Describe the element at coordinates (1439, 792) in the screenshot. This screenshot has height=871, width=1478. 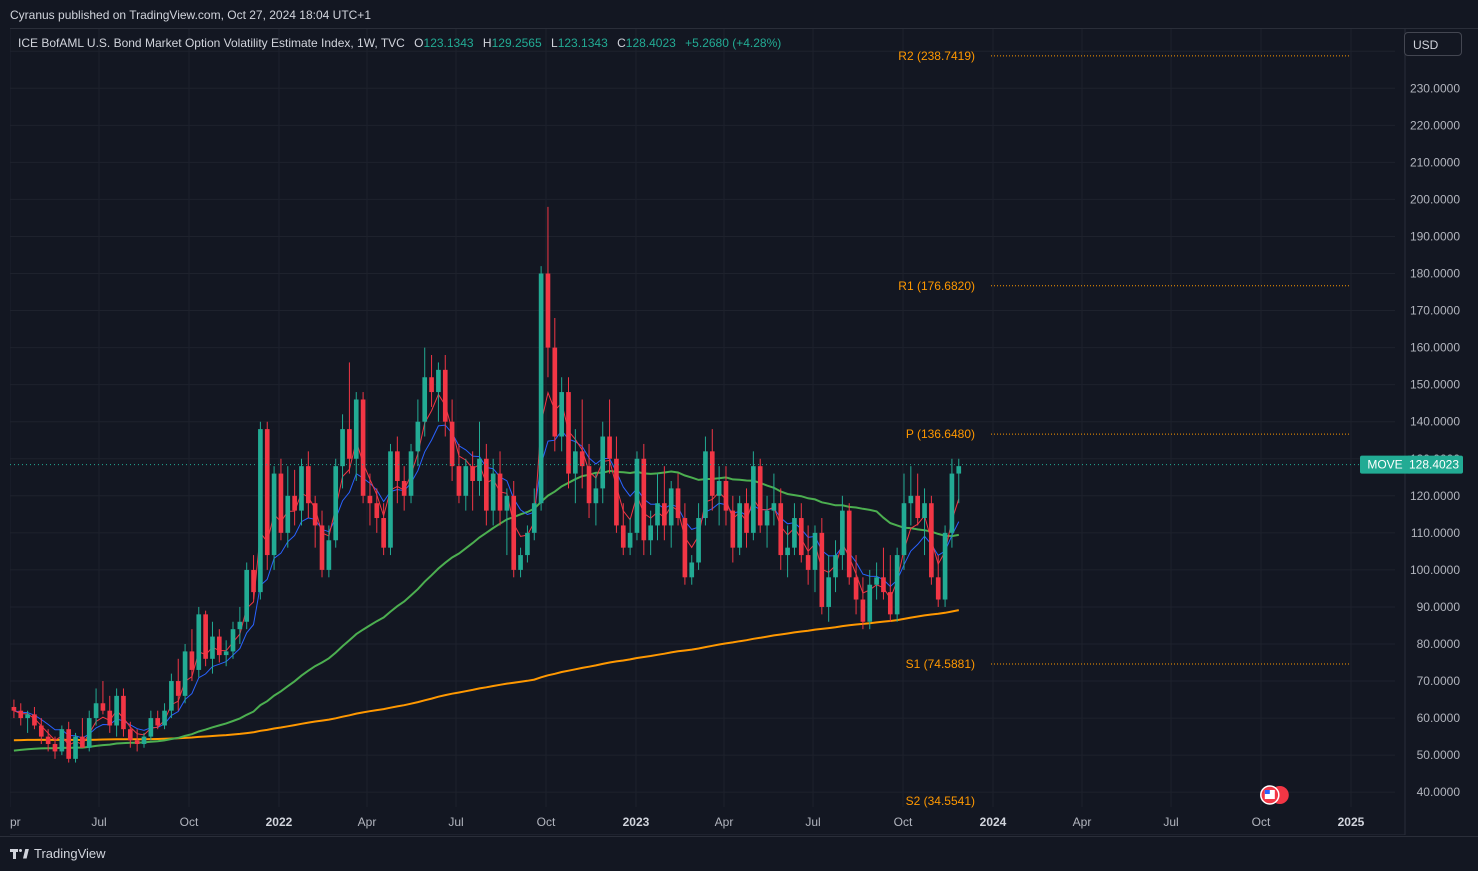
I see `price-tick-label: 40.0000` at that location.